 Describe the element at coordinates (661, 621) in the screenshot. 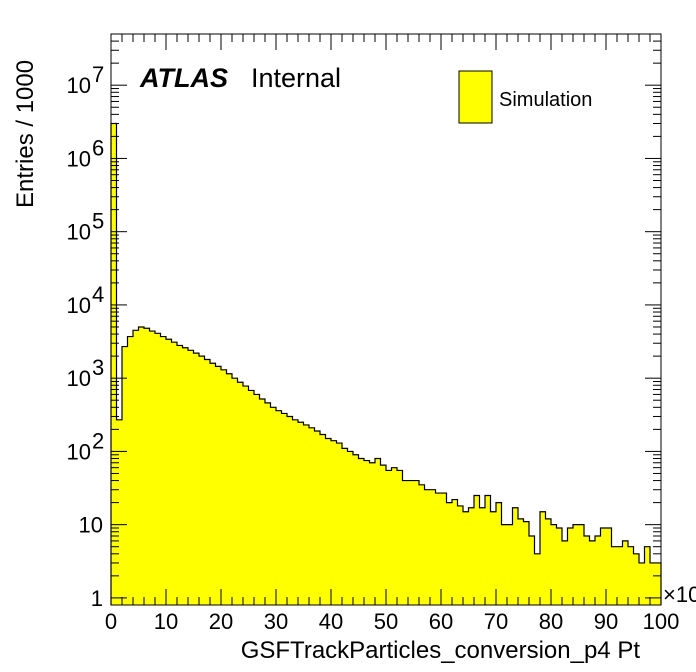

I see `x-tick-label: 100` at that location.